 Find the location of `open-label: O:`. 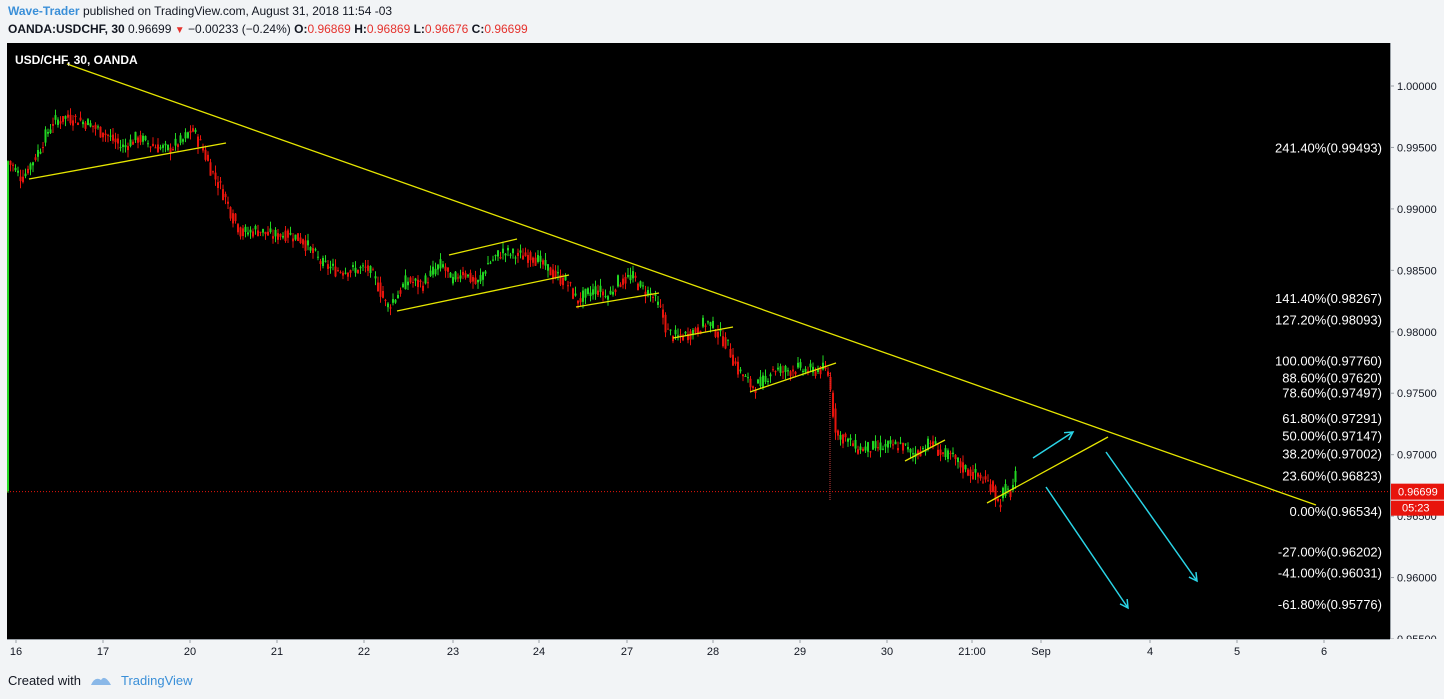

open-label: O: is located at coordinates (301, 29).